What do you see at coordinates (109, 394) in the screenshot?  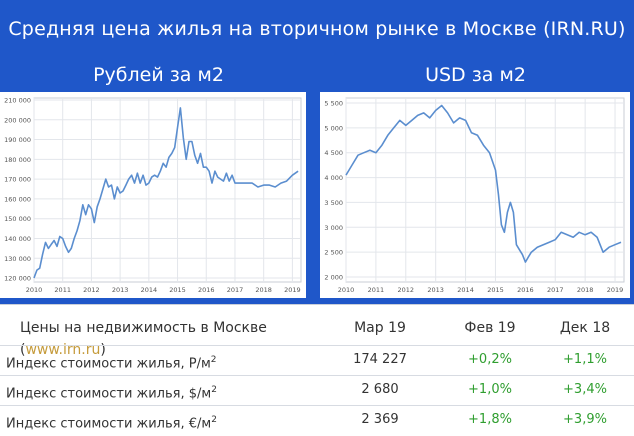 I see `row-label-text: Индекс стоимости жилья, $/м` at bounding box center [109, 394].